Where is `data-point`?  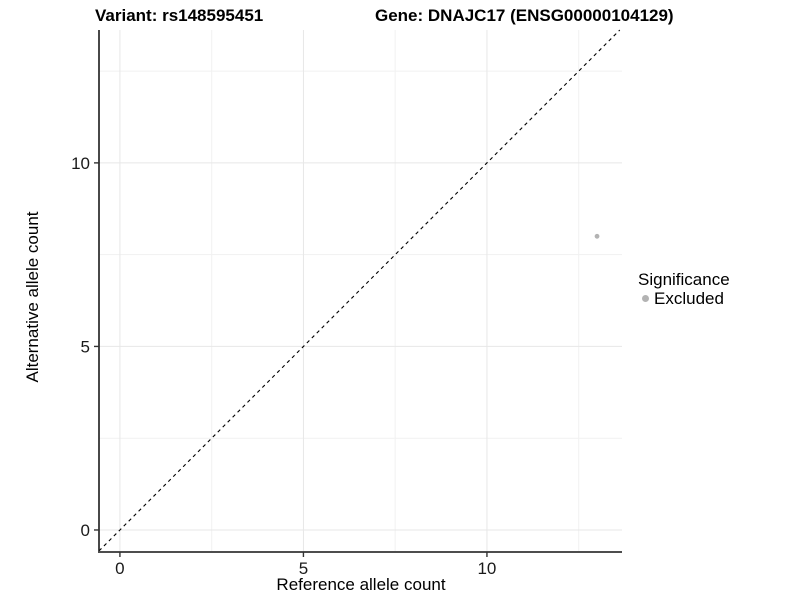
data-point is located at coordinates (597, 236).